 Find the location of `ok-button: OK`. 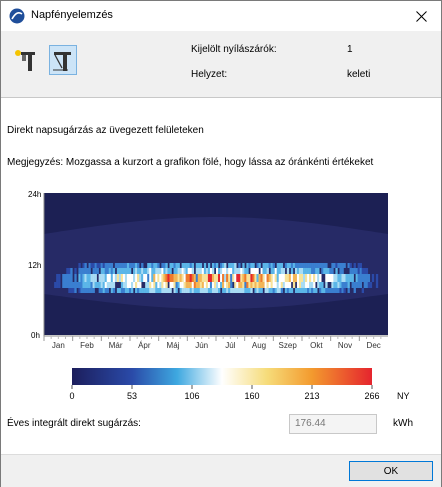

ok-button: OK is located at coordinates (391, 471).